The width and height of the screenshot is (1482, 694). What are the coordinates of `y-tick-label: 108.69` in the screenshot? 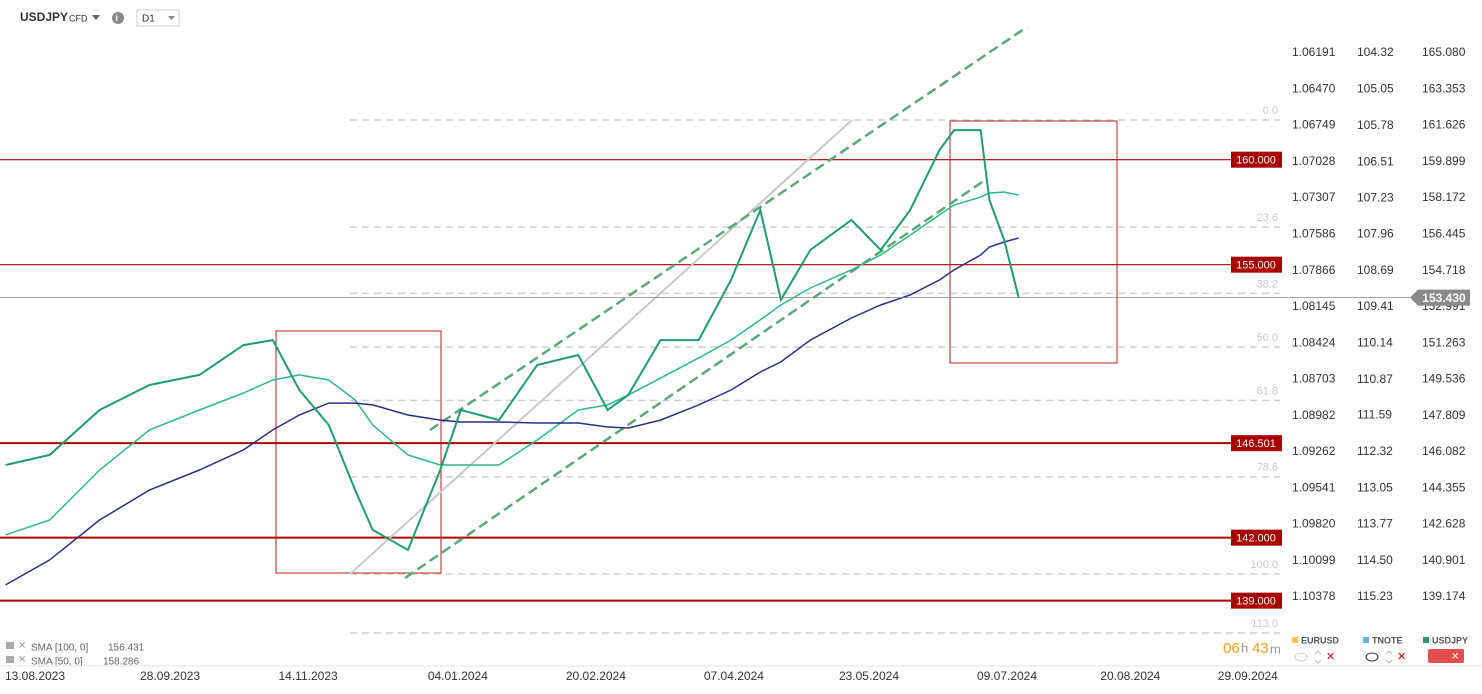 It's located at (1375, 270).